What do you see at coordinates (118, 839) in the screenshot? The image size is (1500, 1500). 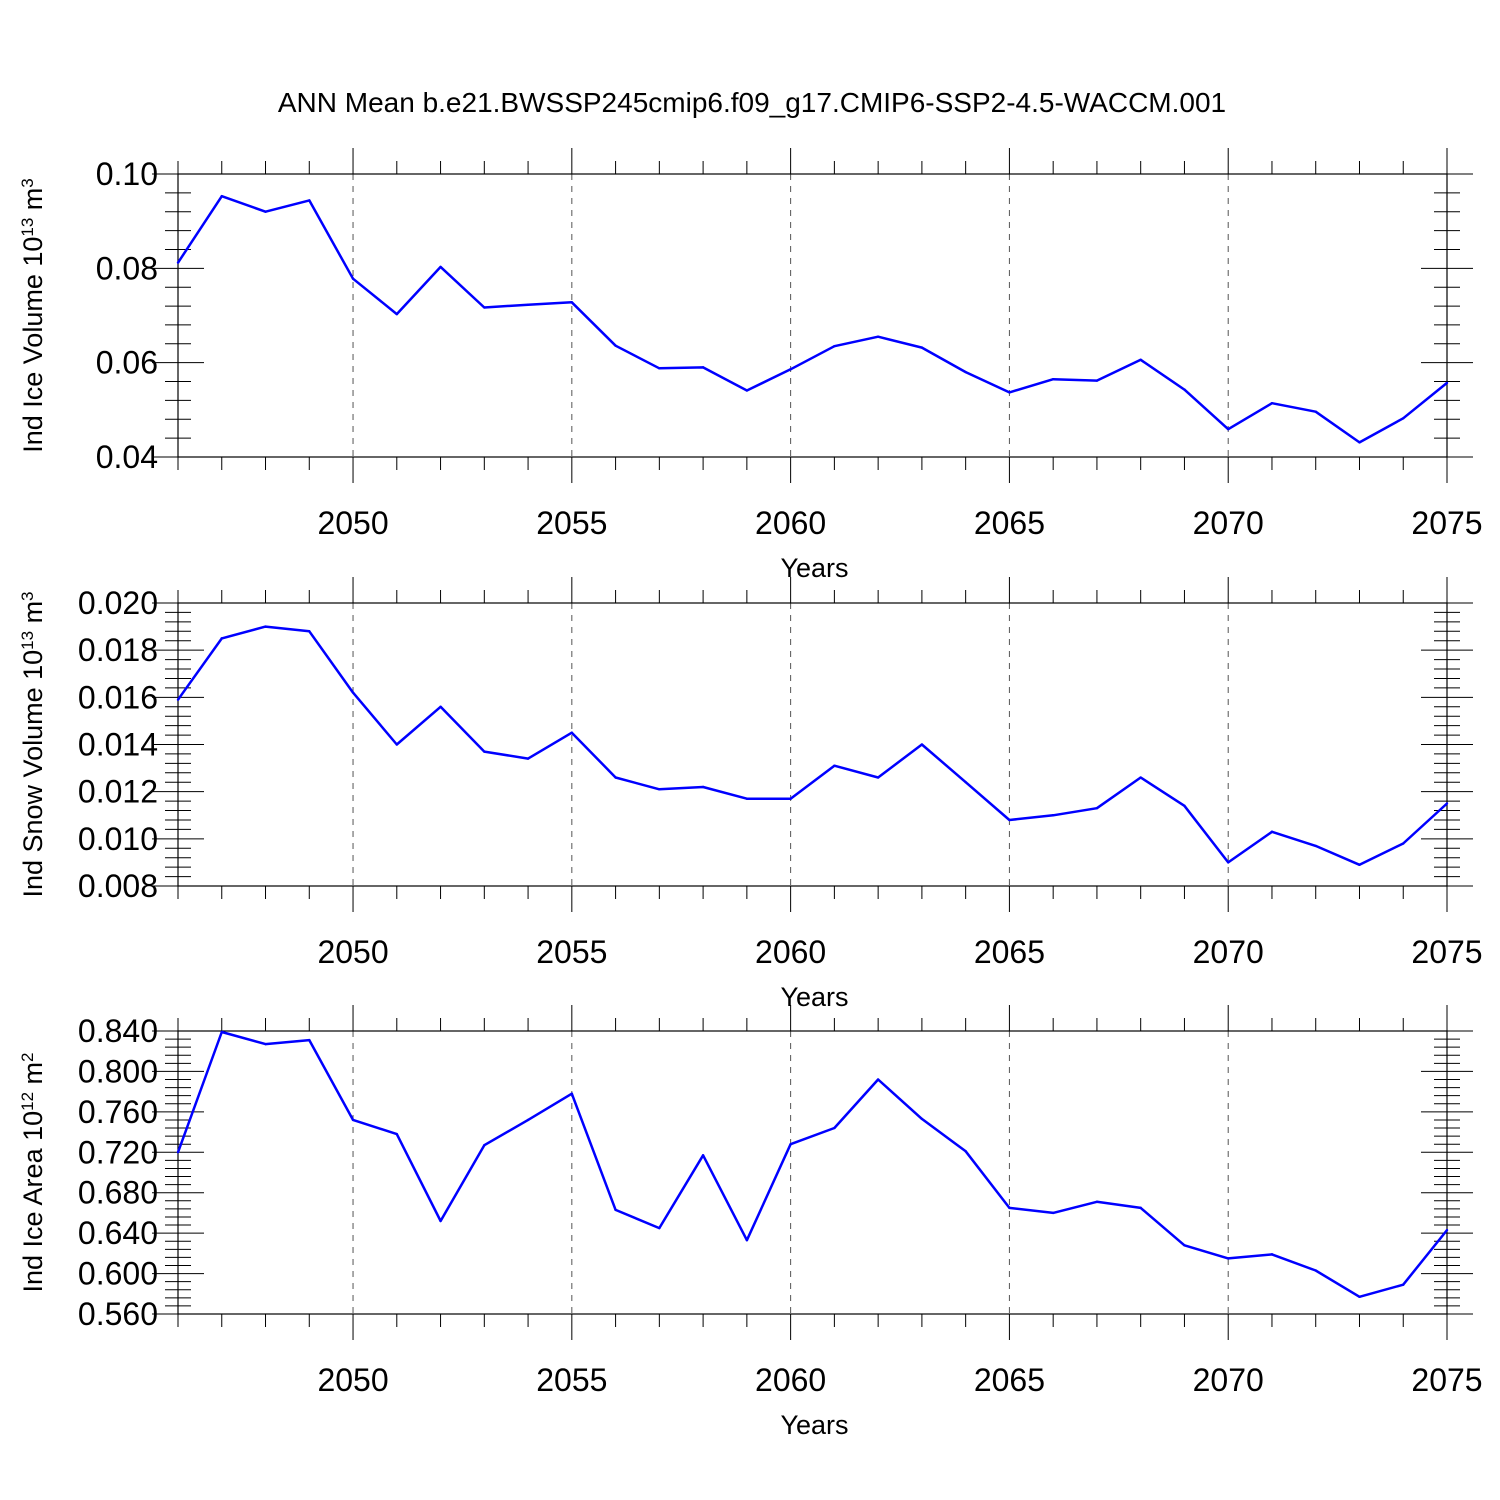 I see `y-tick-label: 0.010` at bounding box center [118, 839].